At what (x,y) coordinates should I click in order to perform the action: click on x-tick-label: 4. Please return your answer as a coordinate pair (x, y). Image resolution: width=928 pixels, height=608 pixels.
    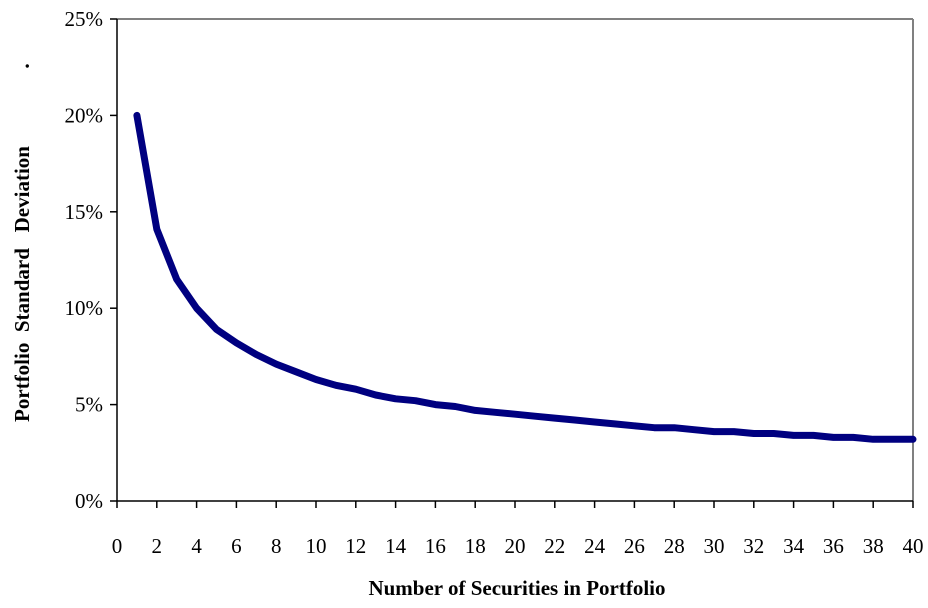
    Looking at the image, I should click on (196, 546).